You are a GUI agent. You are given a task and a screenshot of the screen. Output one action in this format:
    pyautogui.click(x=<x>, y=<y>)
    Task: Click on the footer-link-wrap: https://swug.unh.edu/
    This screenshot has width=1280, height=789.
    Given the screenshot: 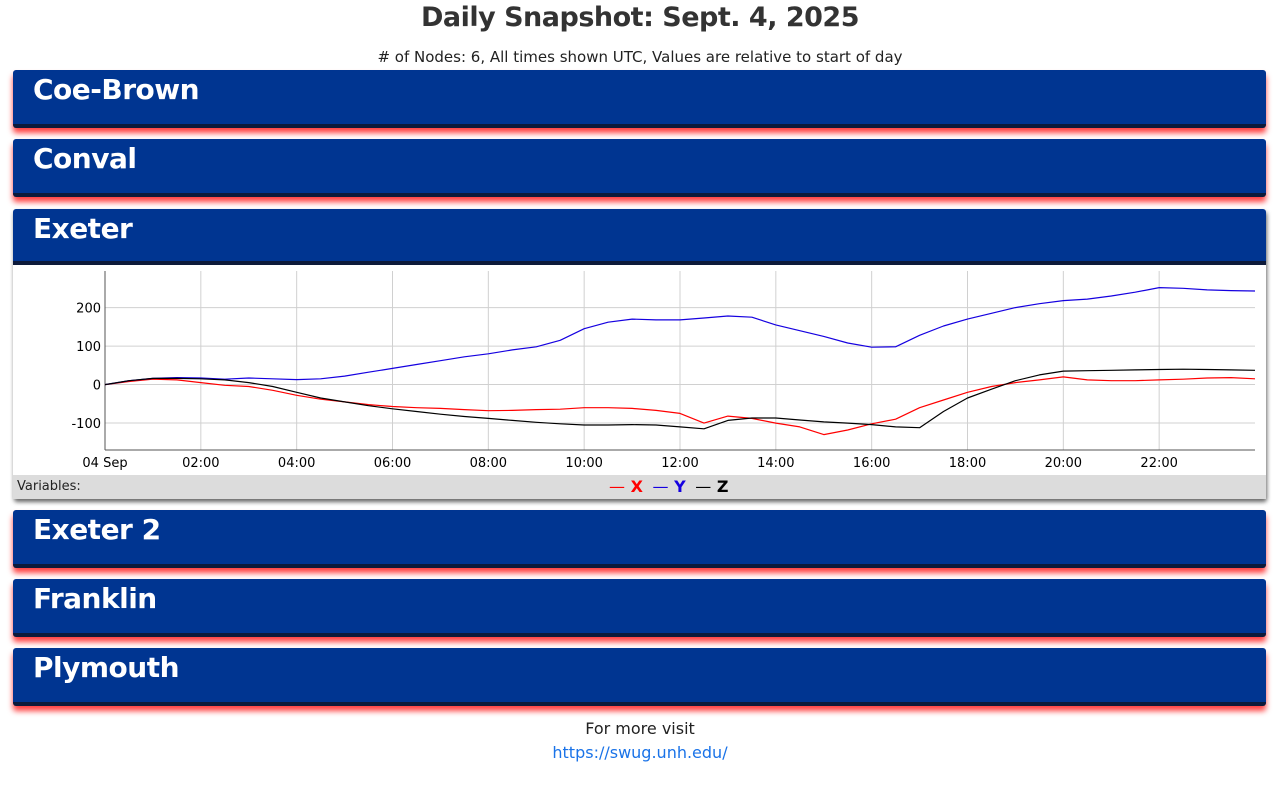 What is the action you would take?
    pyautogui.click(x=640, y=752)
    